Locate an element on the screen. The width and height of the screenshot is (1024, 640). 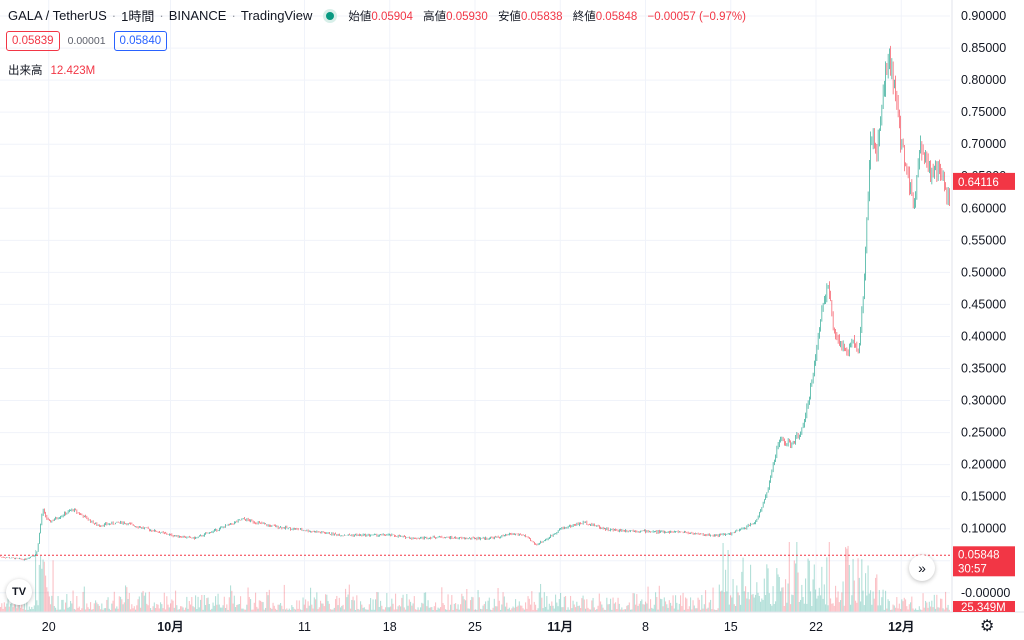
scroll-to-realtime-button: » is located at coordinates (922, 568).